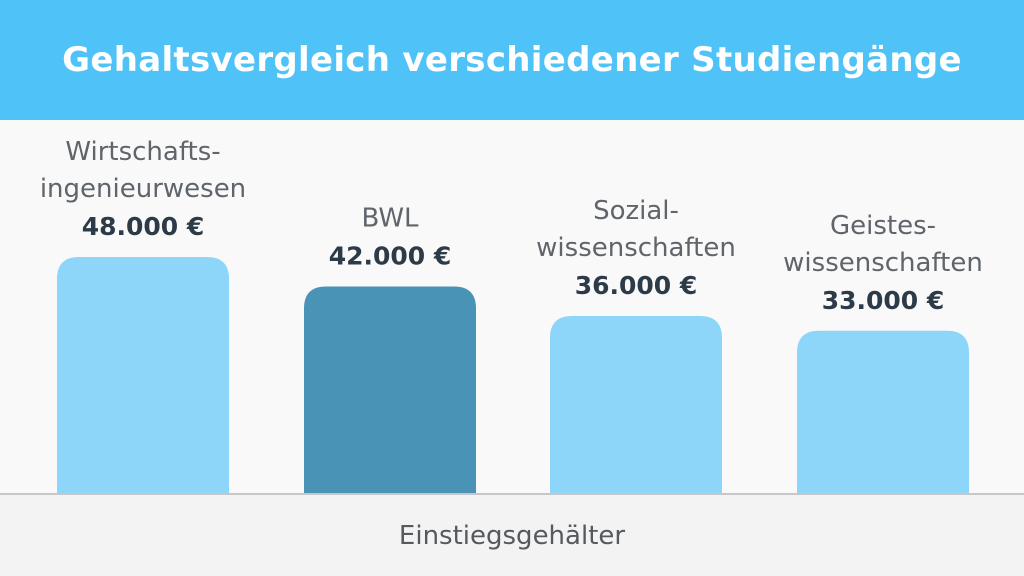  I want to click on category-label: BWL, so click(390, 219).